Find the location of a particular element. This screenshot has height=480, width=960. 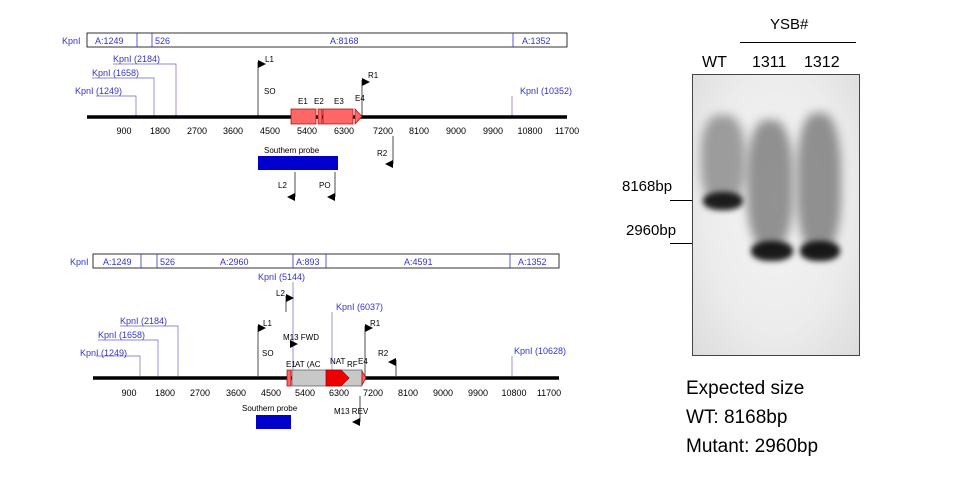

expected-wt: WT: 8168bp is located at coordinates (737, 417).